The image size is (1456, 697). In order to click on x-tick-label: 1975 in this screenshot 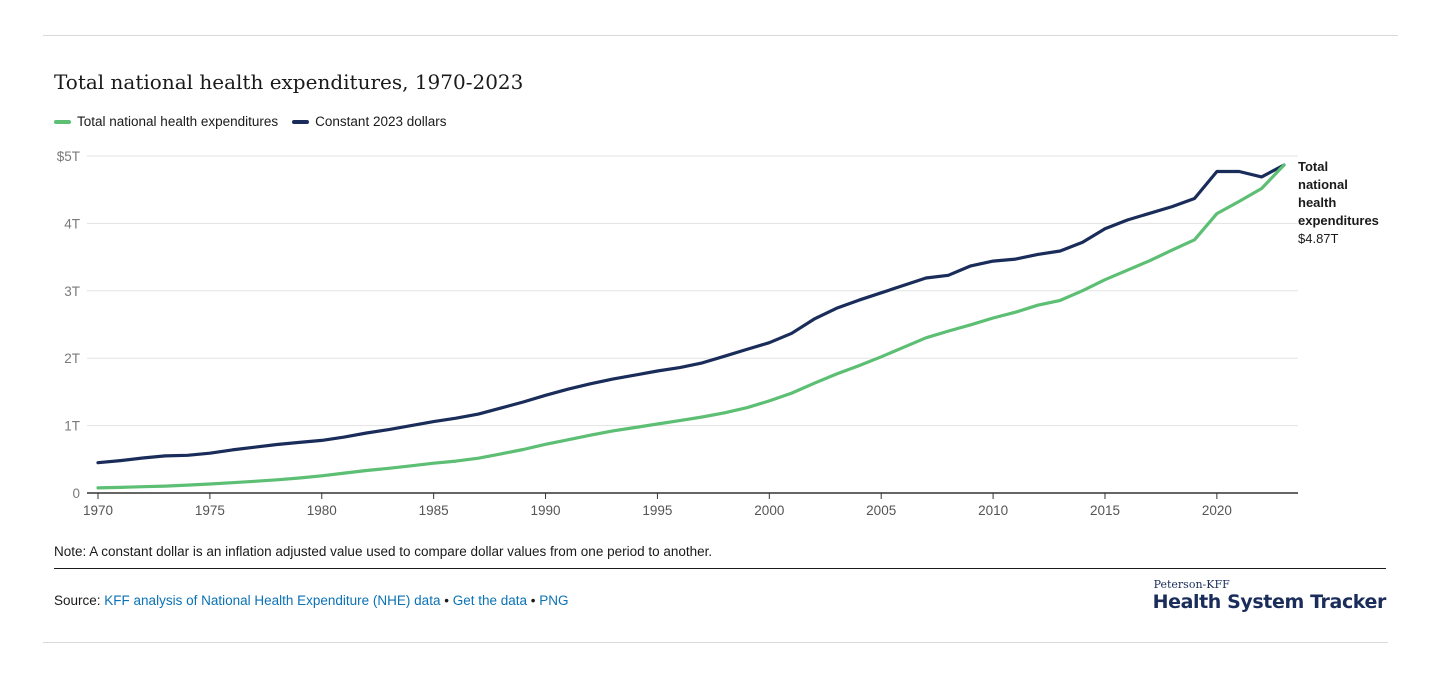, I will do `click(210, 510)`.